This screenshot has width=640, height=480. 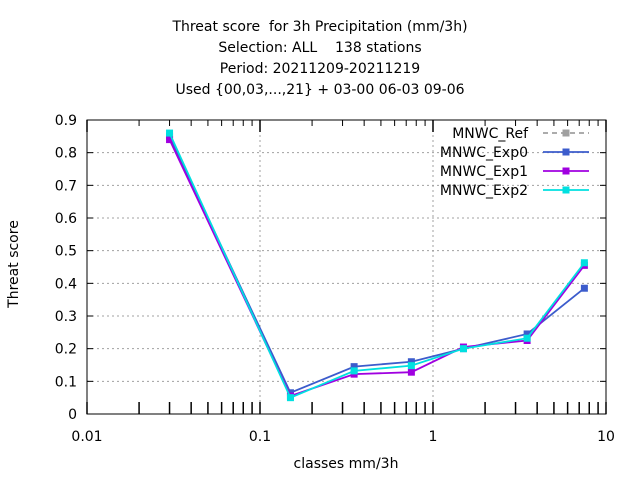 What do you see at coordinates (86, 437) in the screenshot?
I see `x-tick-label: 0.01` at bounding box center [86, 437].